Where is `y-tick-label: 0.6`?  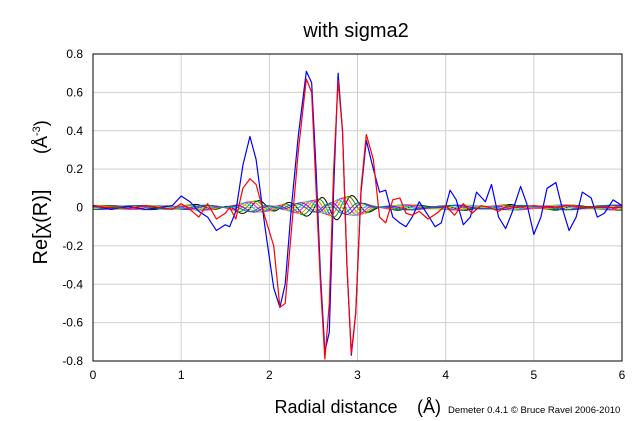
y-tick-label: 0.6 is located at coordinates (74, 92).